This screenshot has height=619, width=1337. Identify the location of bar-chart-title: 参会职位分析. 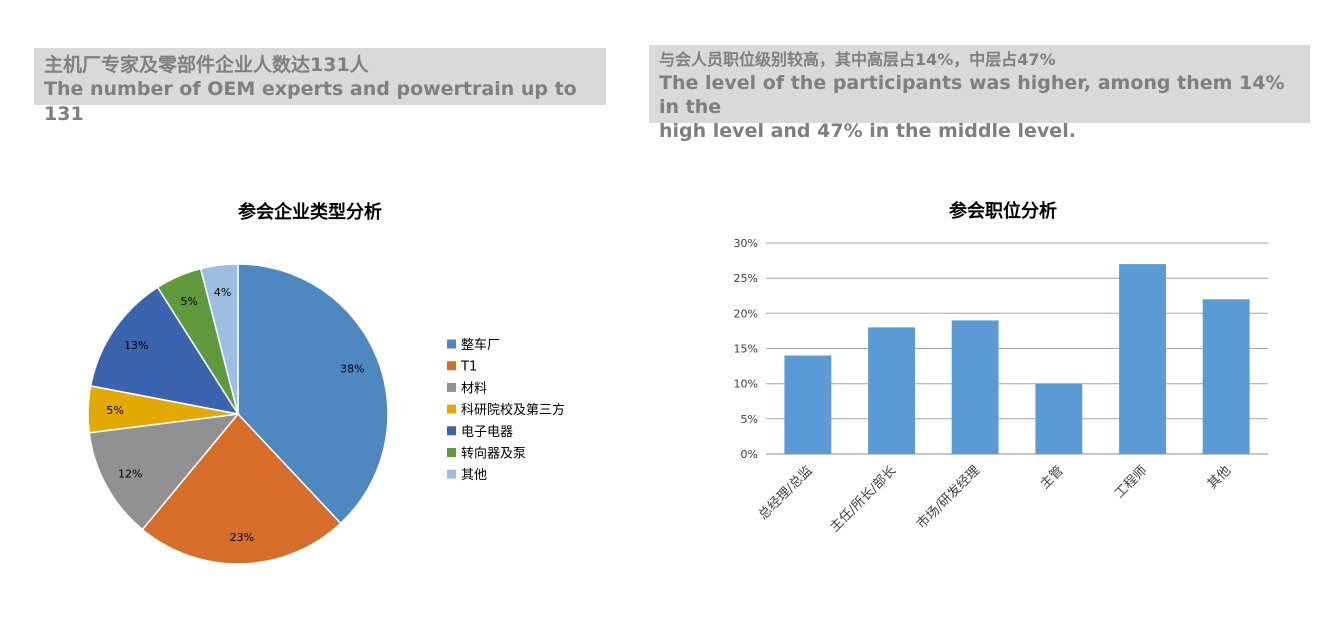
(1003, 211).